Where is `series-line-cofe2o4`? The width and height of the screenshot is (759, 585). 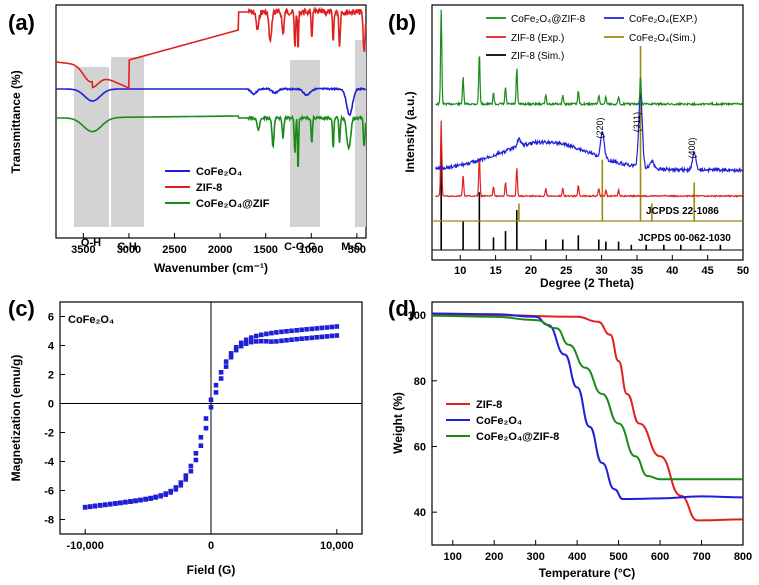 series-line-cofe2o4 is located at coordinates (211, 101).